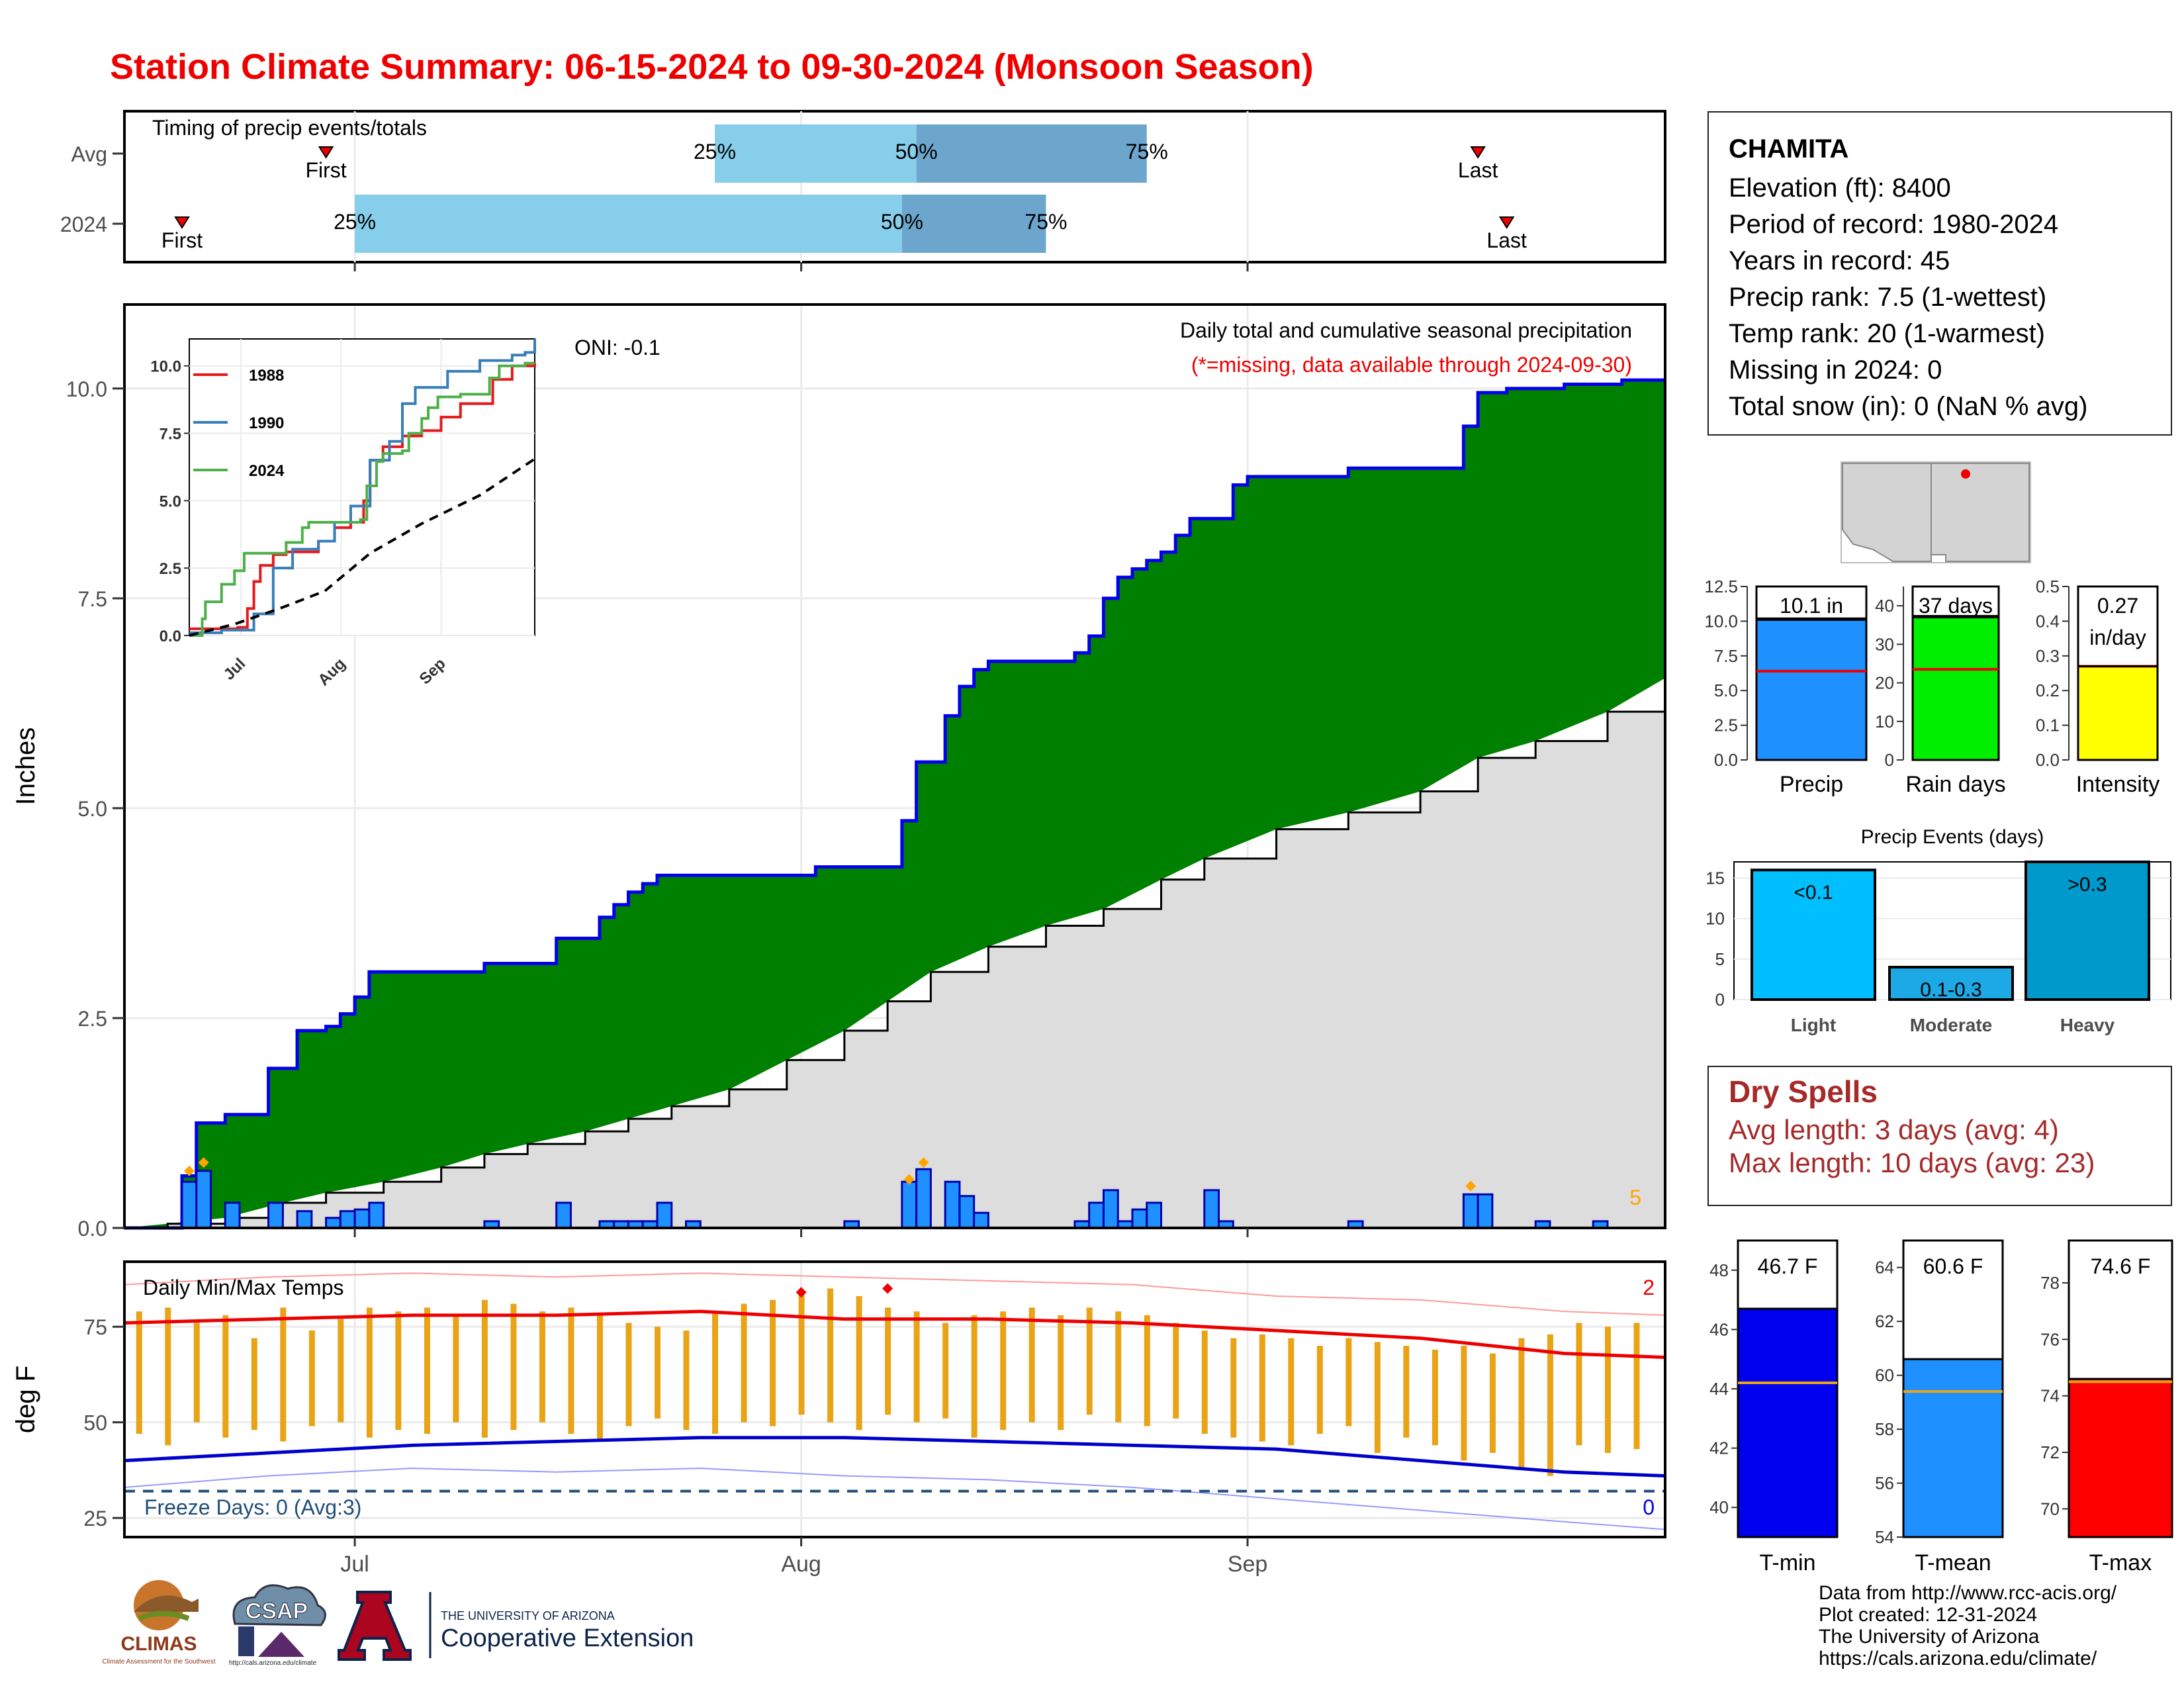  What do you see at coordinates (816, 153) in the screenshot?
I see `timing-bar-25-50-Avg` at bounding box center [816, 153].